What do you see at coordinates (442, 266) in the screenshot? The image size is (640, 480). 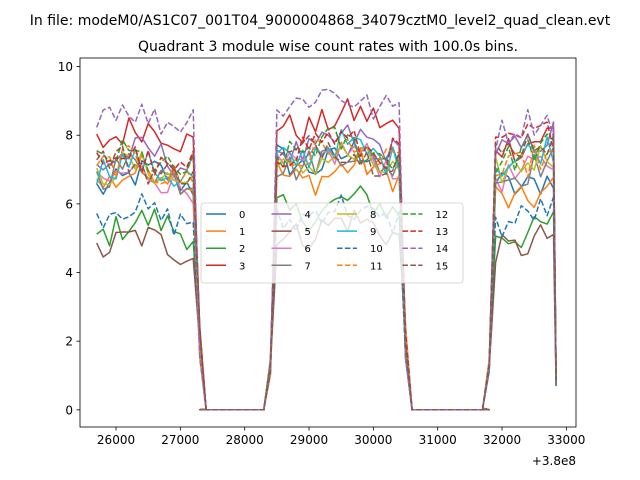 I see `legend-label-15: 15` at bounding box center [442, 266].